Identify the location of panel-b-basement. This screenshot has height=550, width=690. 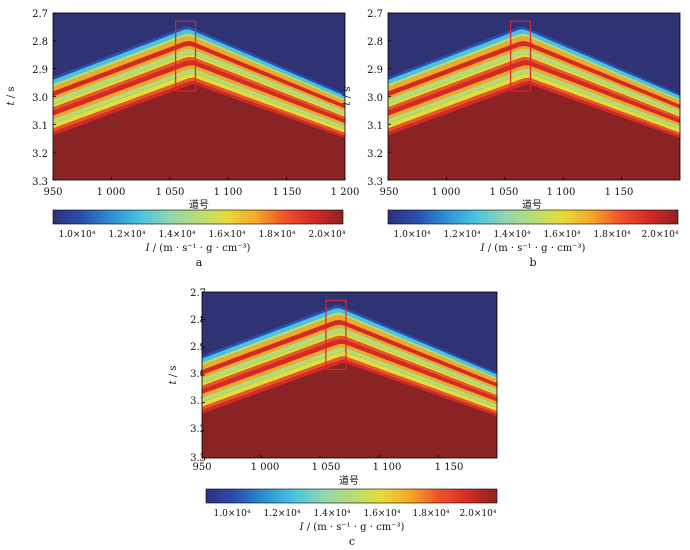
(534, 132).